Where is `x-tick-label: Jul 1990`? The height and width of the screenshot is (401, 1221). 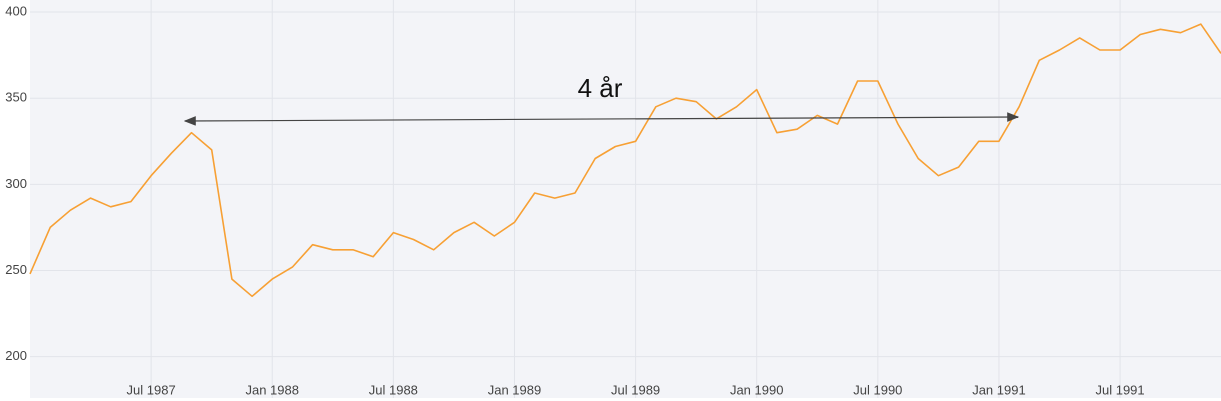 x-tick-label: Jul 1990 is located at coordinates (877, 389).